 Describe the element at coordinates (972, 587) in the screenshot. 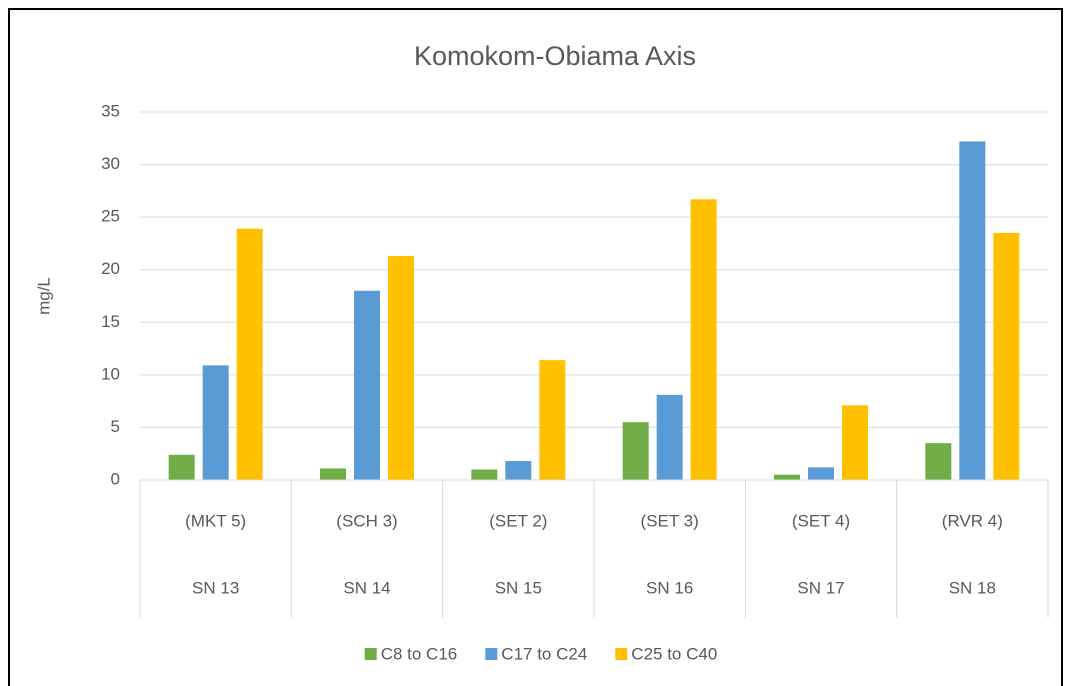

I see `x-group-label: SN 18` at that location.